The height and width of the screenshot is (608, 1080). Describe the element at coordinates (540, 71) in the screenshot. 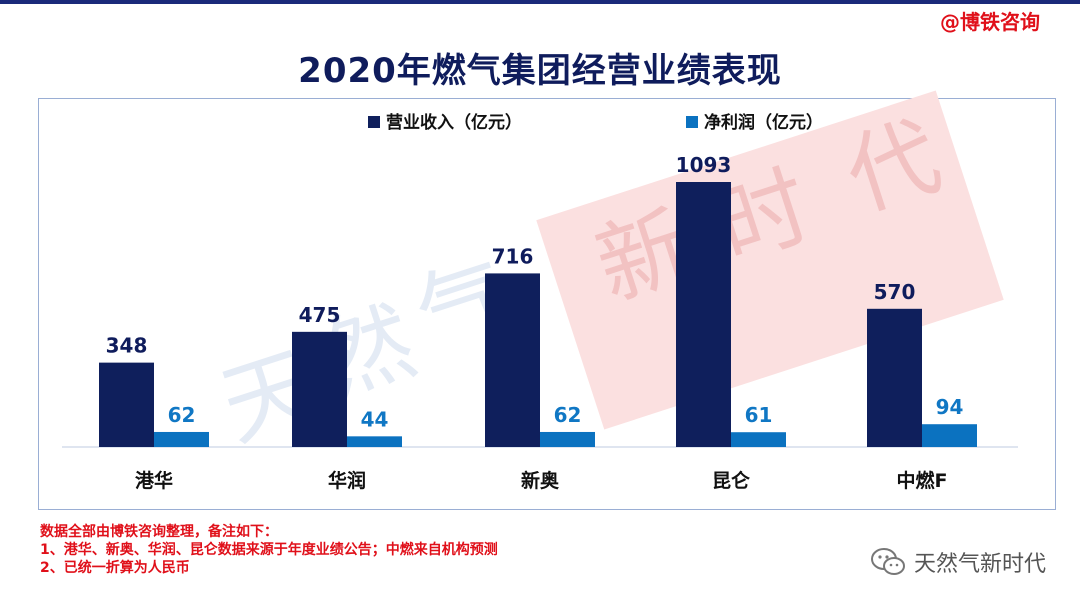

I see `chart-title: 2020年燃气集团经营业绩表现` at that location.